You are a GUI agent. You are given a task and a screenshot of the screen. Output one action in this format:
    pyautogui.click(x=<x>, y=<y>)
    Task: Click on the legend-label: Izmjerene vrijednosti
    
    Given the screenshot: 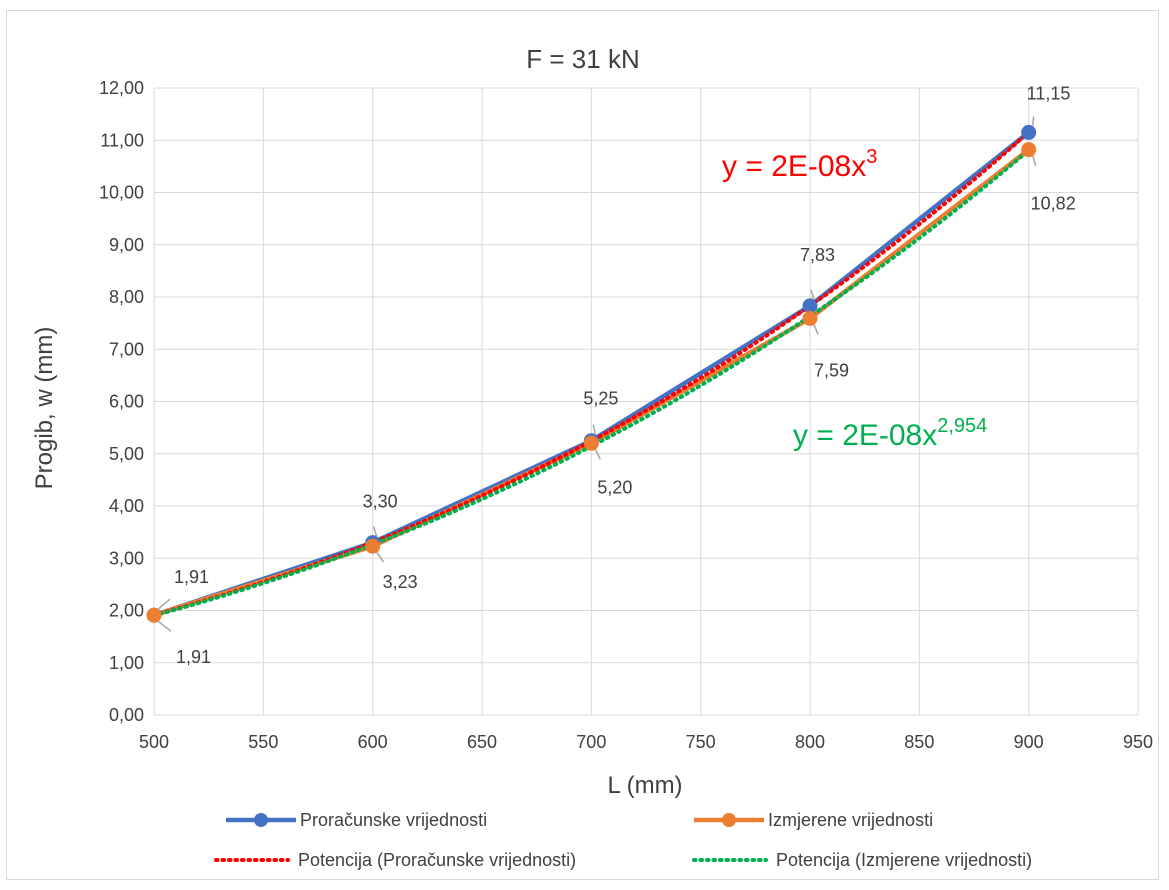 What is the action you would take?
    pyautogui.click(x=850, y=820)
    